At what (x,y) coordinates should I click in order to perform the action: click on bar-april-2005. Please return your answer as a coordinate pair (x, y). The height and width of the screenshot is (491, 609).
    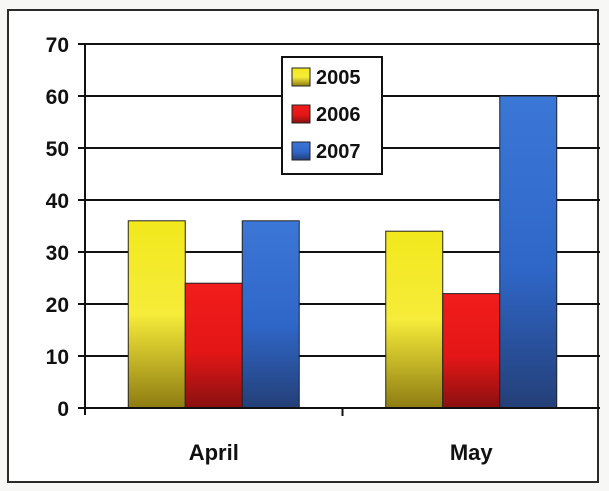
    Looking at the image, I should click on (156, 314).